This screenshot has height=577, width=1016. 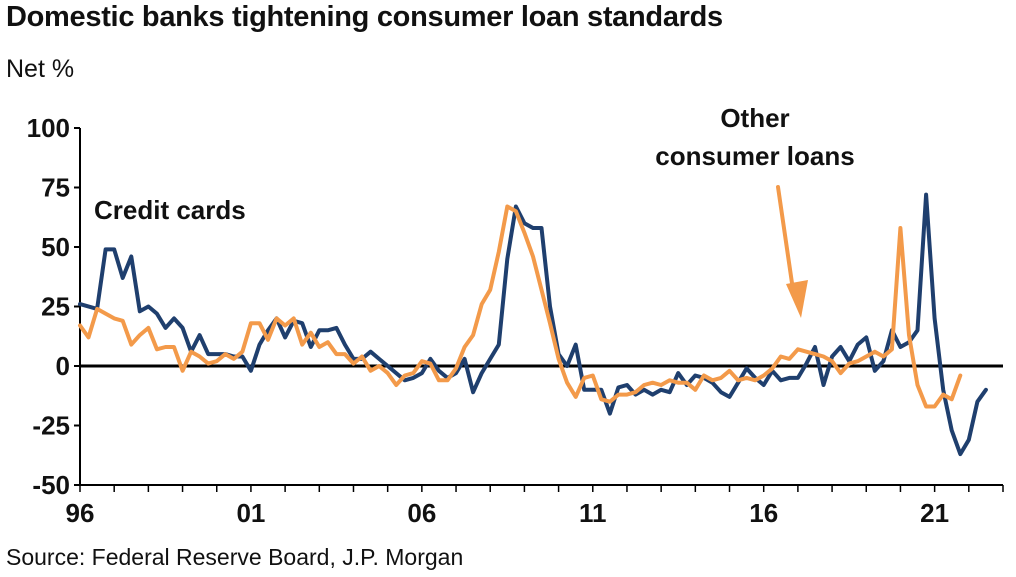 I want to click on x-tick-label: 11, so click(x=593, y=513).